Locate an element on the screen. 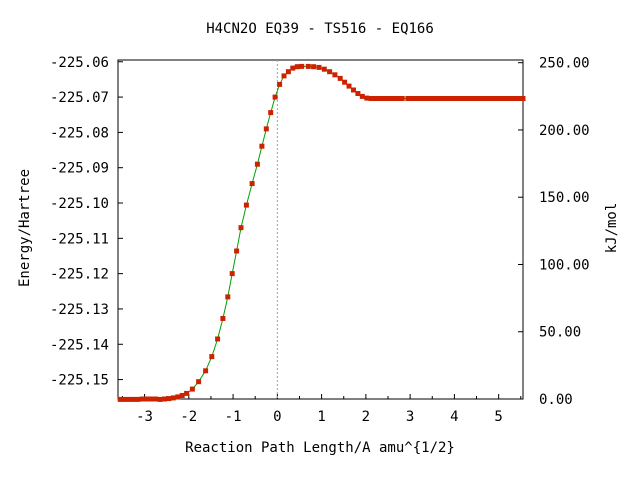  y-tick-label: -225.12 is located at coordinates (79, 275).